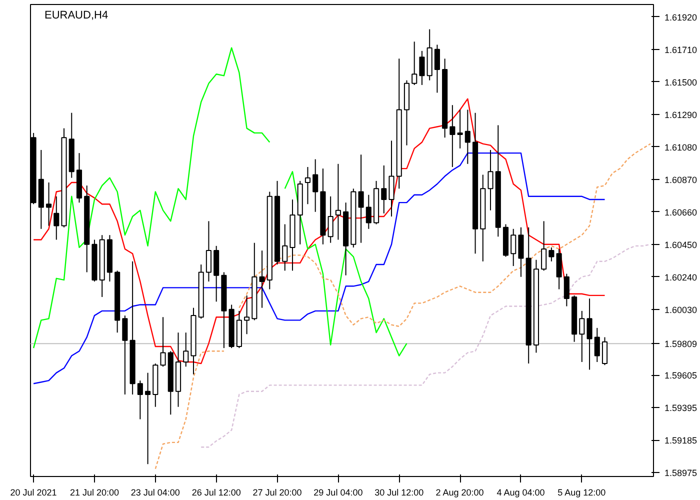 The height and width of the screenshot is (500, 700). I want to click on x-tick-label: 5 Aug 12:00, so click(582, 493).